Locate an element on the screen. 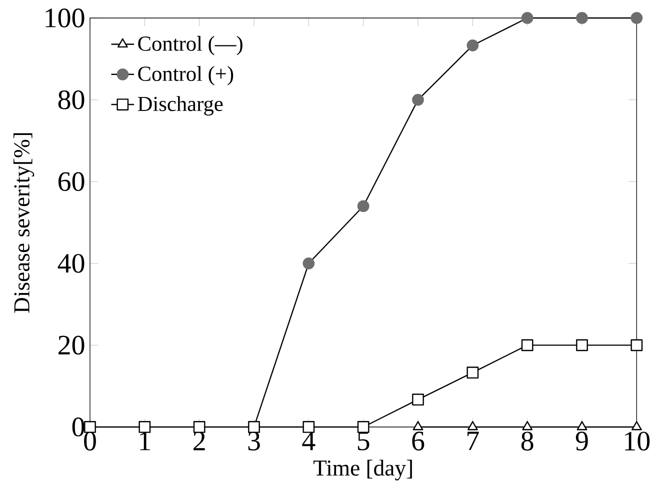  x-tick-label: 7 is located at coordinates (473, 441).